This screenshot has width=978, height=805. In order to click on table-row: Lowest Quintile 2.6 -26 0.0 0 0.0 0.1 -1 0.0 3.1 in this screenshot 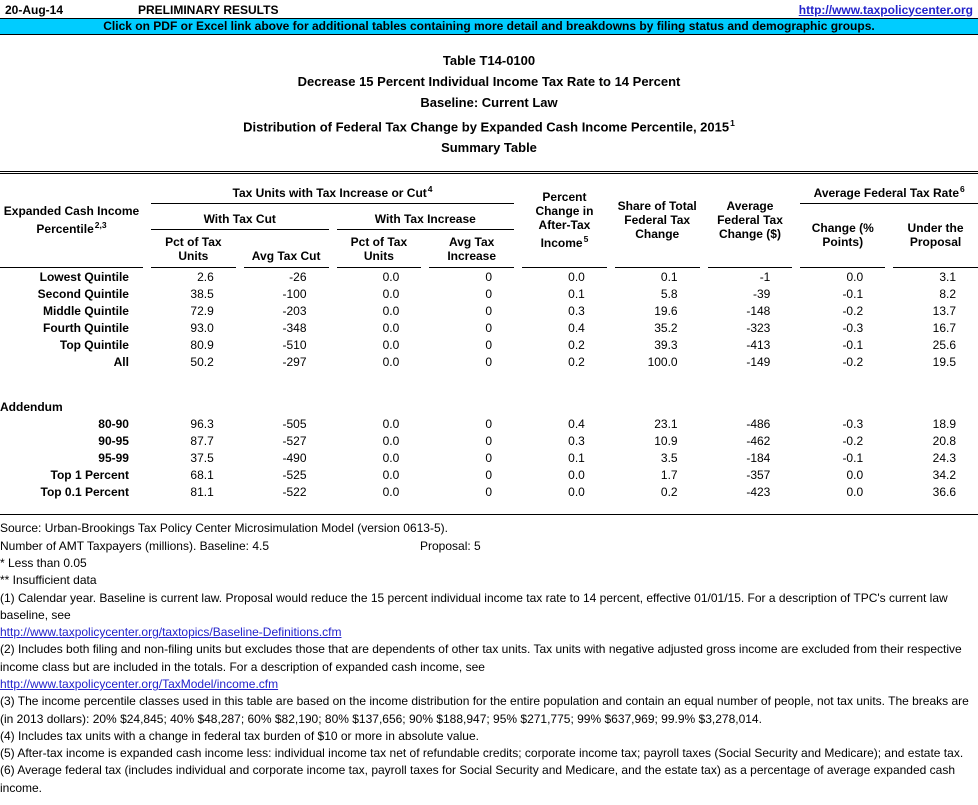, I will do `click(489, 276)`.